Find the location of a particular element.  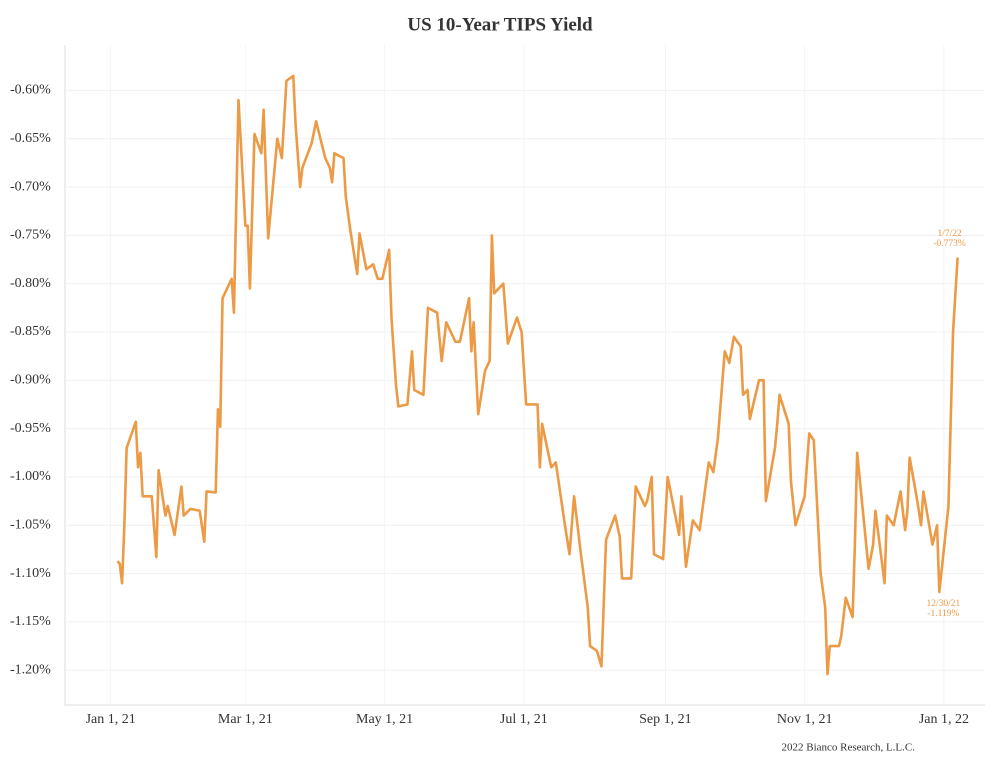

y-tick-label: -0.75% is located at coordinates (30, 235).